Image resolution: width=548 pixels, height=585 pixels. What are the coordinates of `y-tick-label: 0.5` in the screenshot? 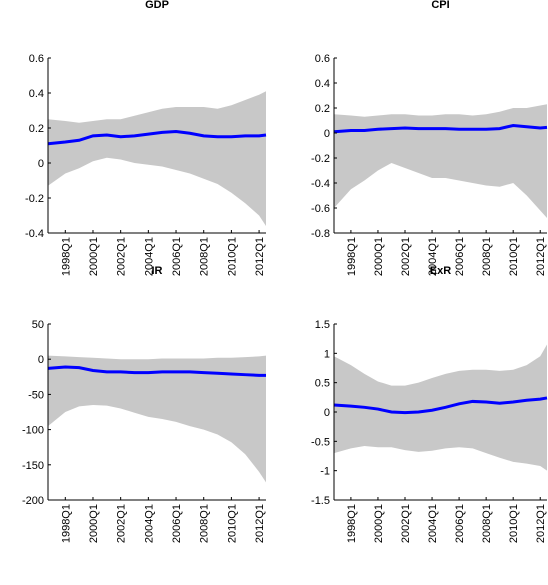 It's located at (322, 384).